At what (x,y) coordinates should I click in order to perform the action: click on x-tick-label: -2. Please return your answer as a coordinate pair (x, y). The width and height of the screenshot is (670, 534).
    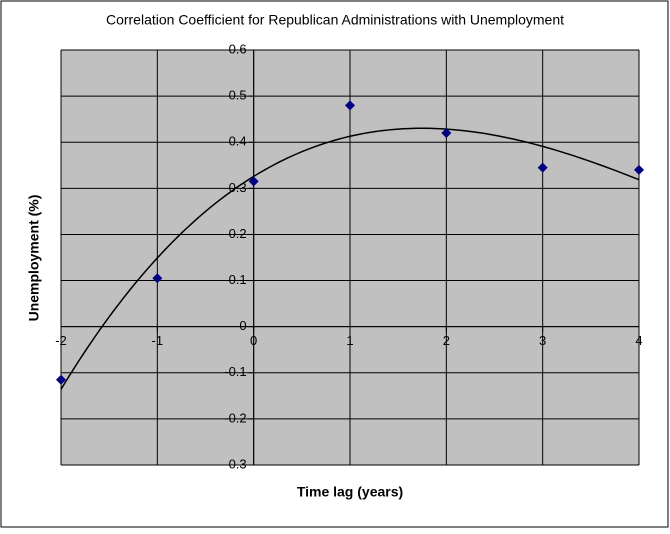
    Looking at the image, I should click on (61, 340).